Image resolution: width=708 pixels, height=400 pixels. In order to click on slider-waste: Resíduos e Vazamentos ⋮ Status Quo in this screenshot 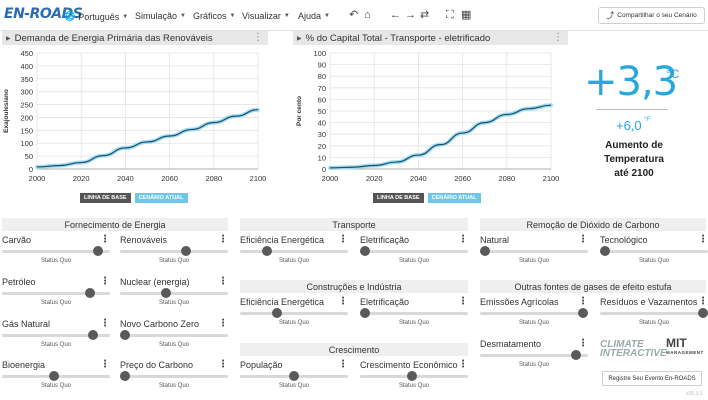, I will do `click(654, 313)`.